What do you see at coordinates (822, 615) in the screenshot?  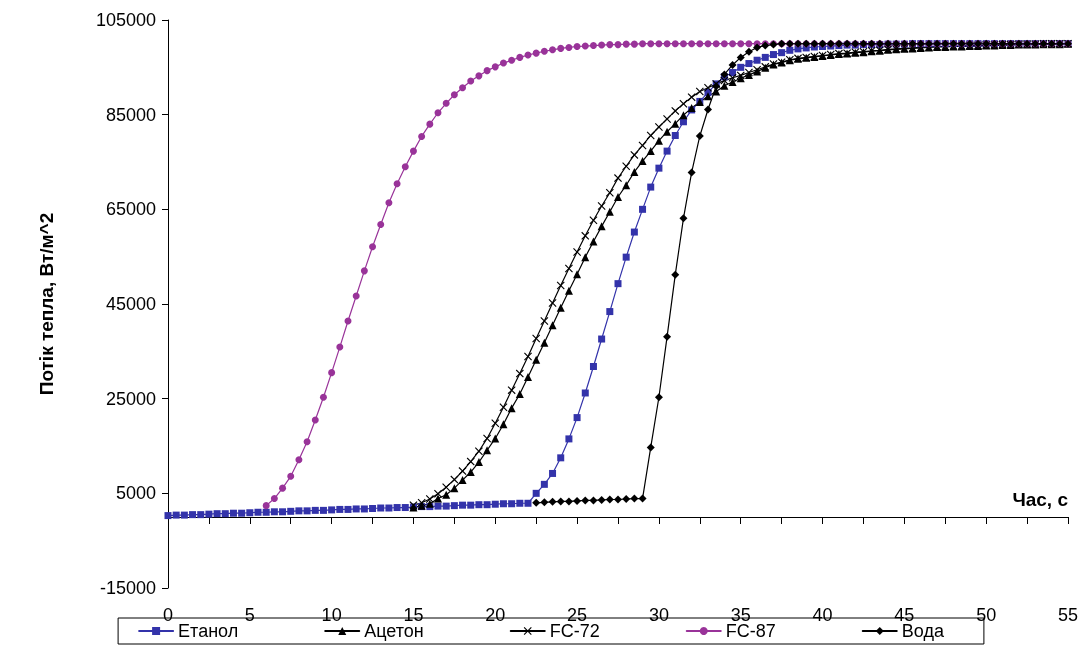 I see `x-tick-label: 40` at bounding box center [822, 615].